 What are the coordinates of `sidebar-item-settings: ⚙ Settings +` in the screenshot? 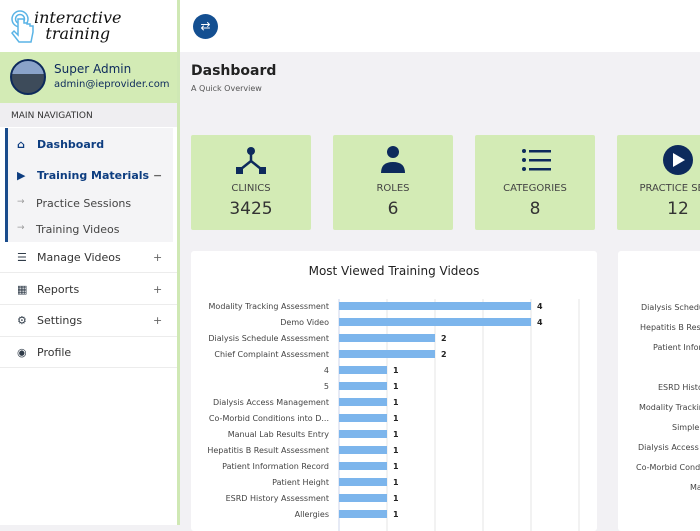 It's located at (88, 325).